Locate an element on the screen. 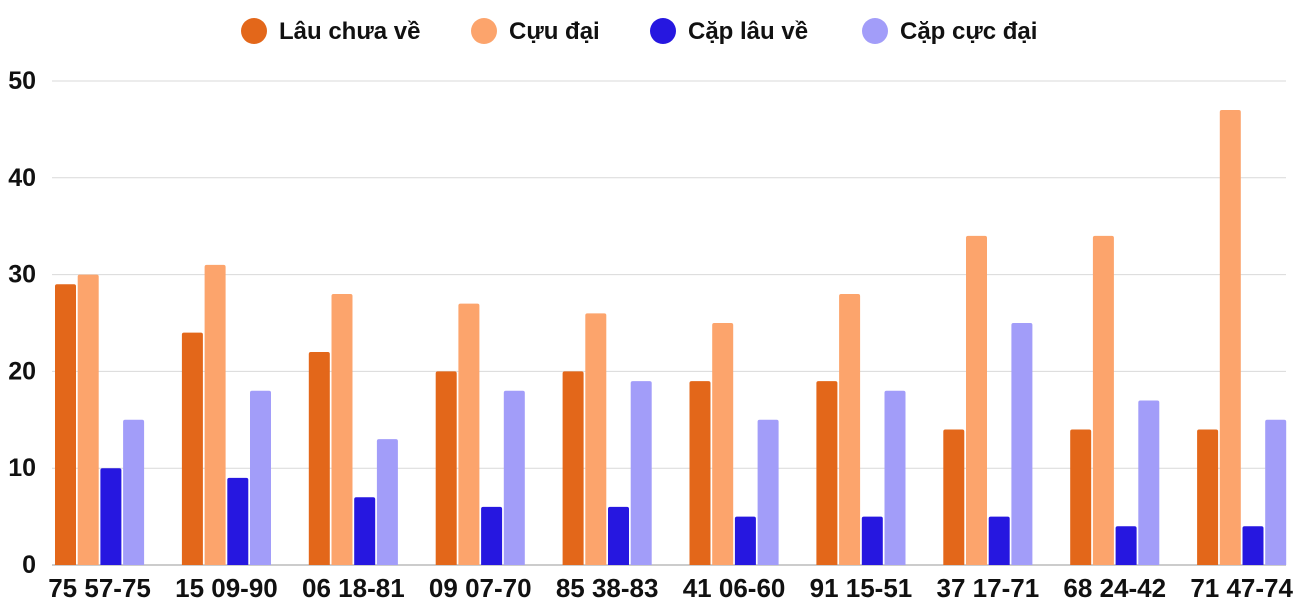 This screenshot has width=1300, height=600. y-tick-label: 50 is located at coordinates (22, 81).